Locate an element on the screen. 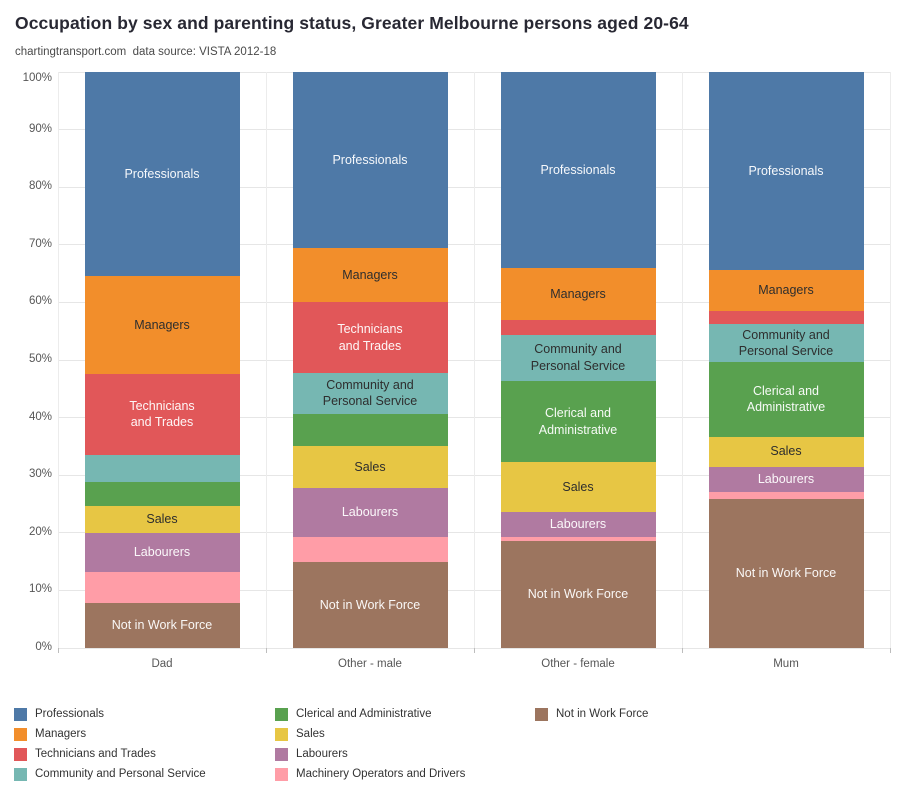 The height and width of the screenshot is (800, 900). legend-item-labourers: Labourers is located at coordinates (370, 754).